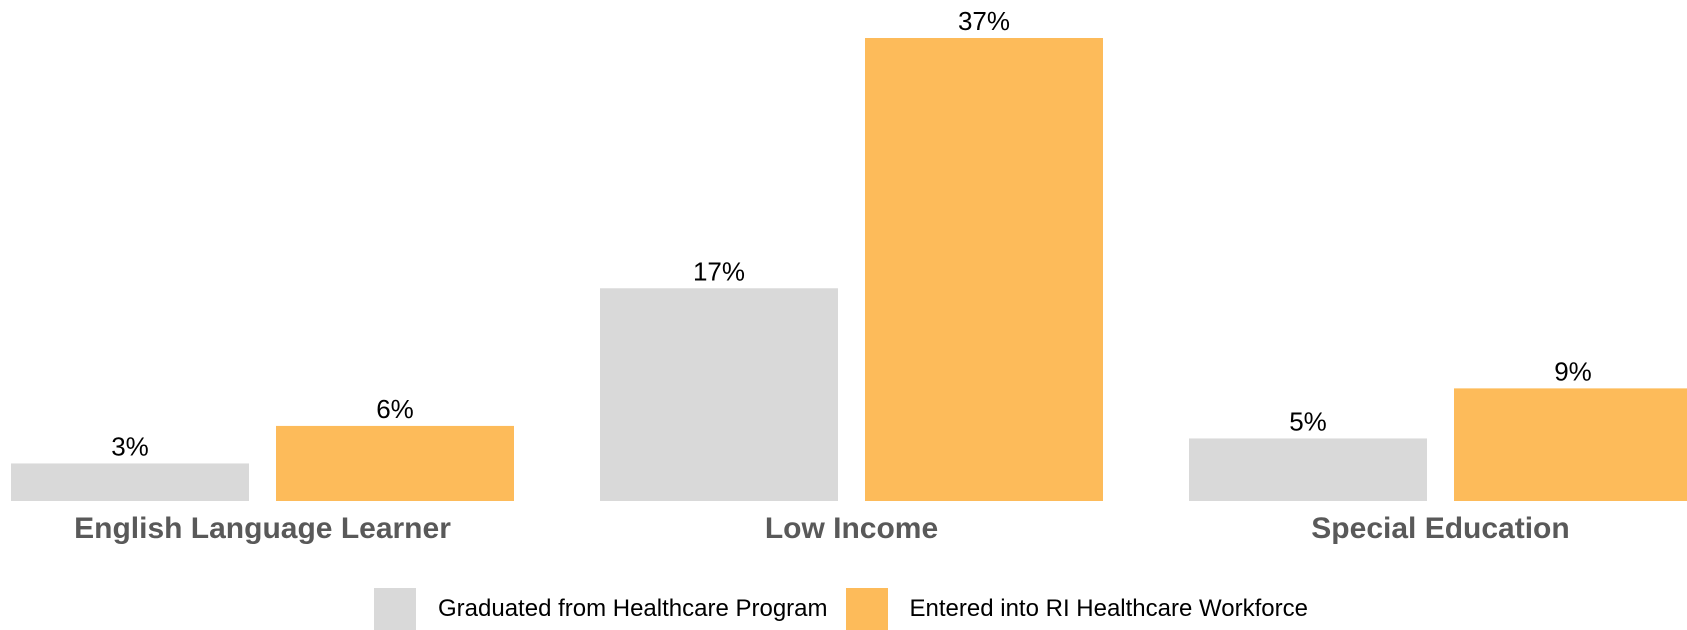 The width and height of the screenshot is (1687, 630). I want to click on data-label-low-income-series-2: 37%, so click(984, 21).